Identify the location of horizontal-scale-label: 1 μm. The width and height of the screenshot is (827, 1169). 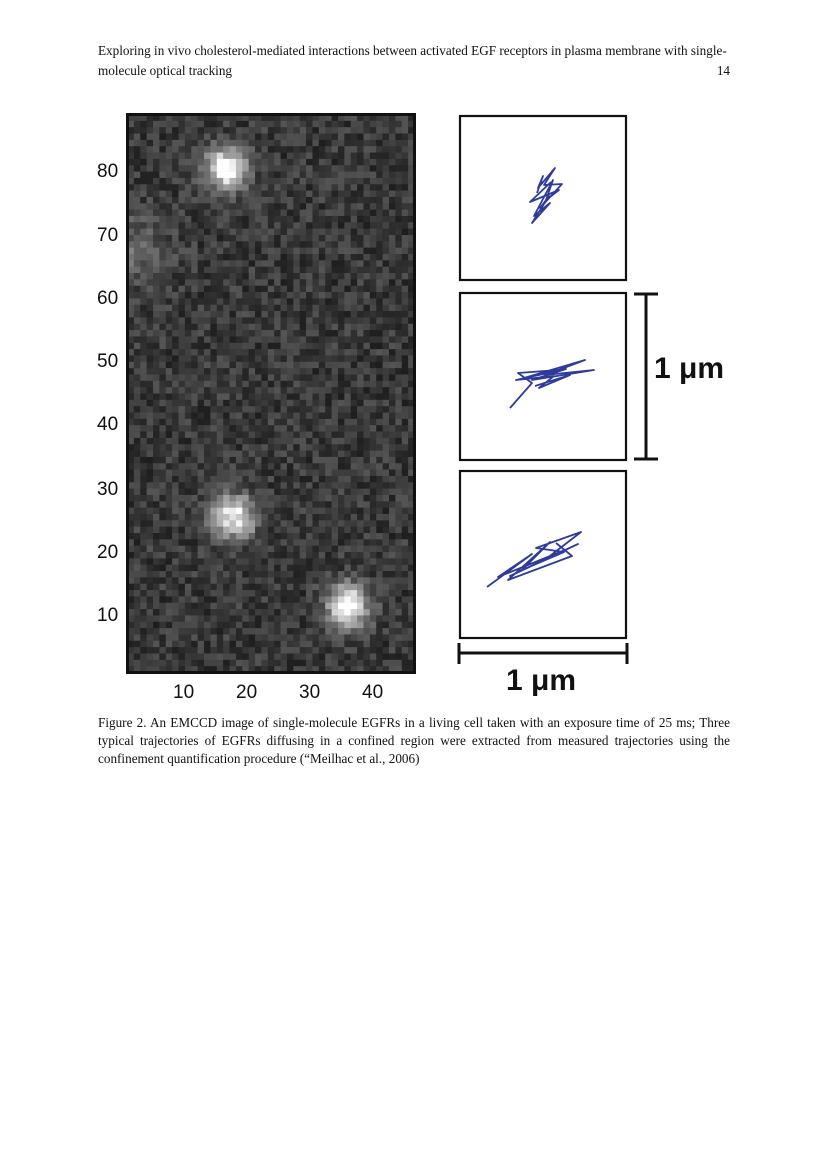
(541, 680).